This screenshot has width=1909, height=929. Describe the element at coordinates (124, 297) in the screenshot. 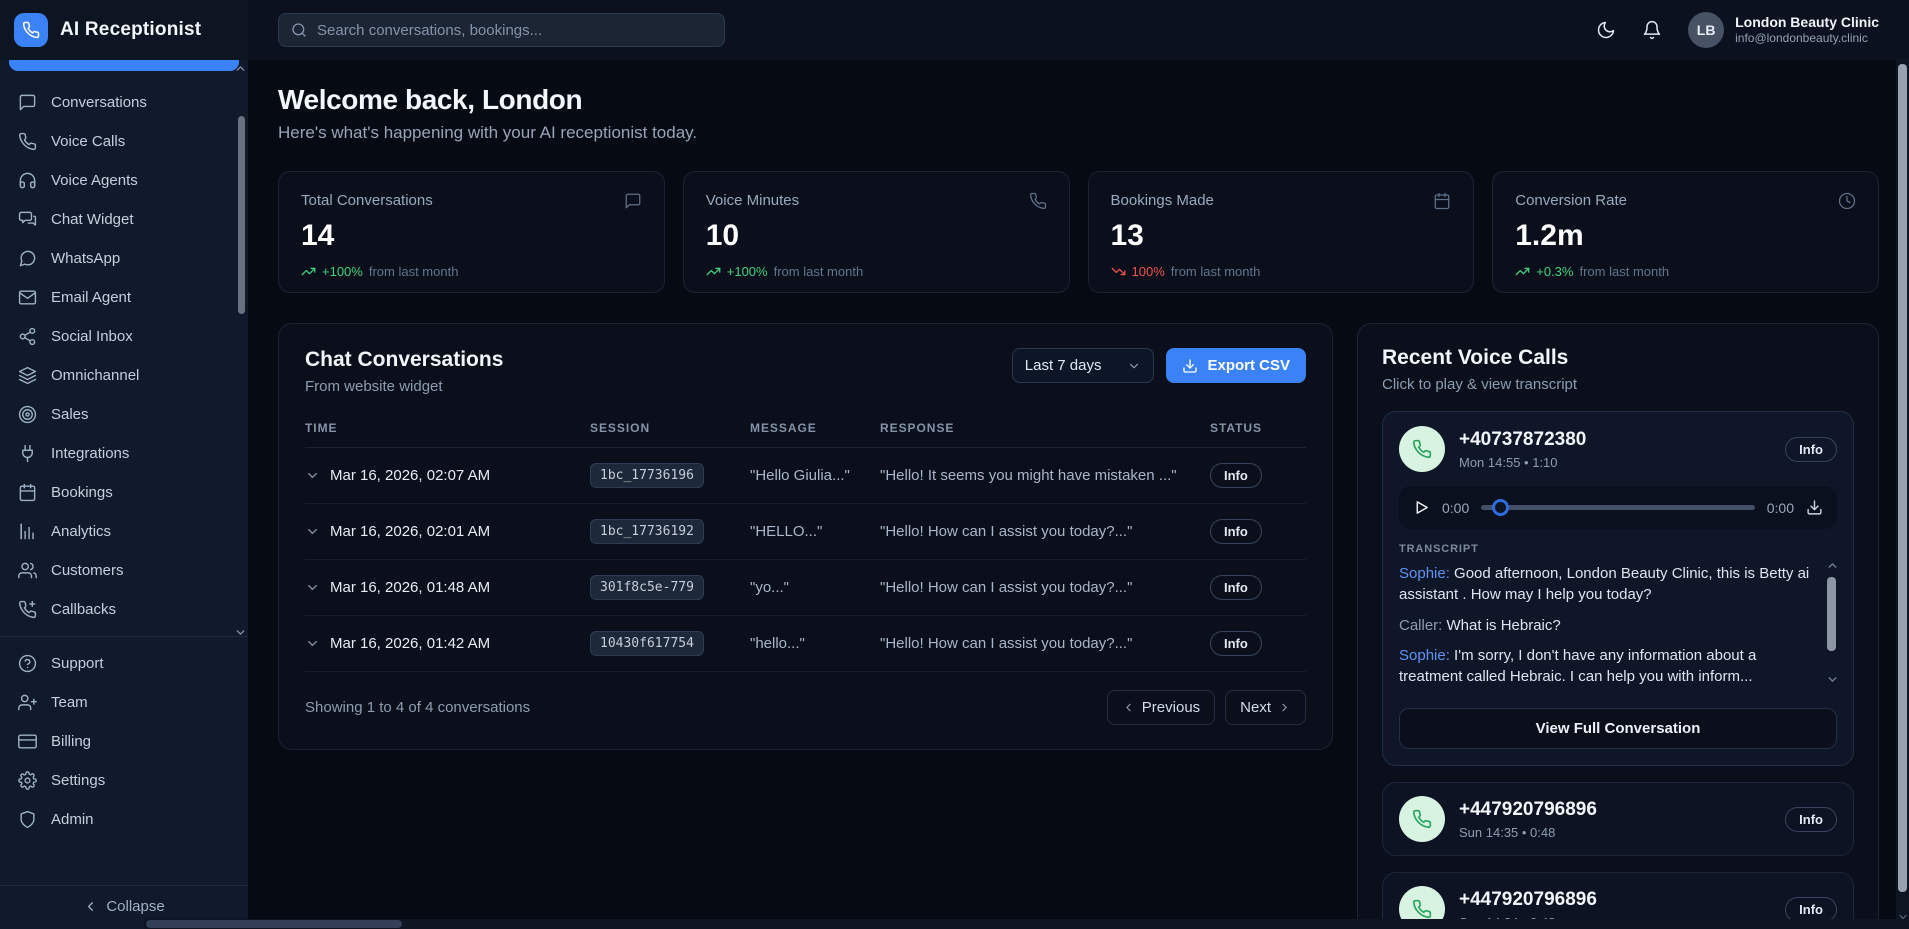

I see `sidebar-item-email-agent: Email Agent` at that location.